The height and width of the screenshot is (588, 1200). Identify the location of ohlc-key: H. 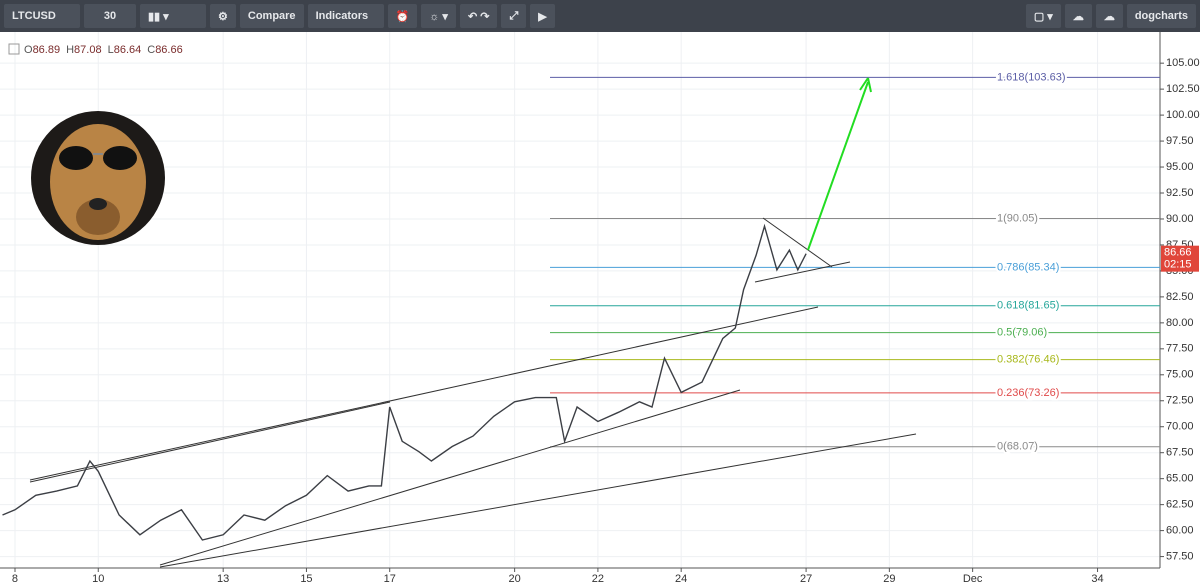
(70, 50).